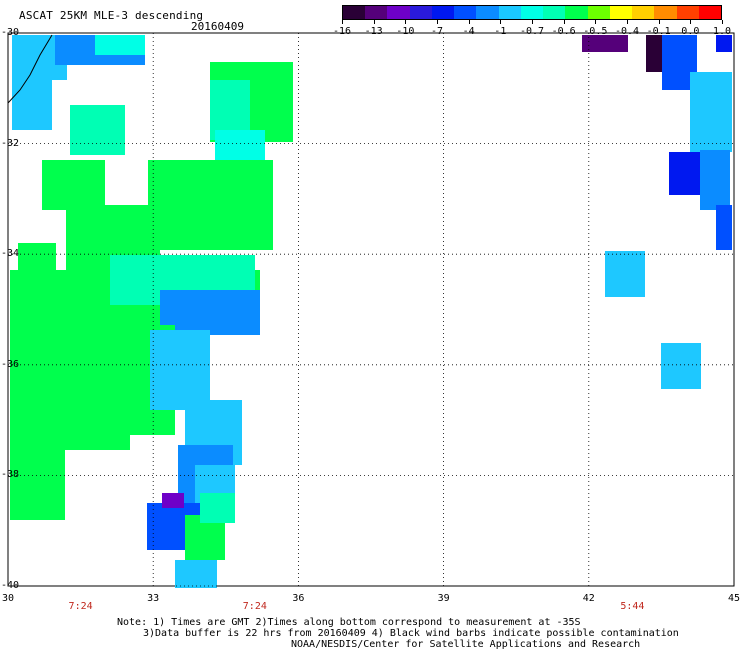 Image resolution: width=740 pixels, height=650 pixels. I want to click on color-scale-label: -0.1, so click(658, 31).